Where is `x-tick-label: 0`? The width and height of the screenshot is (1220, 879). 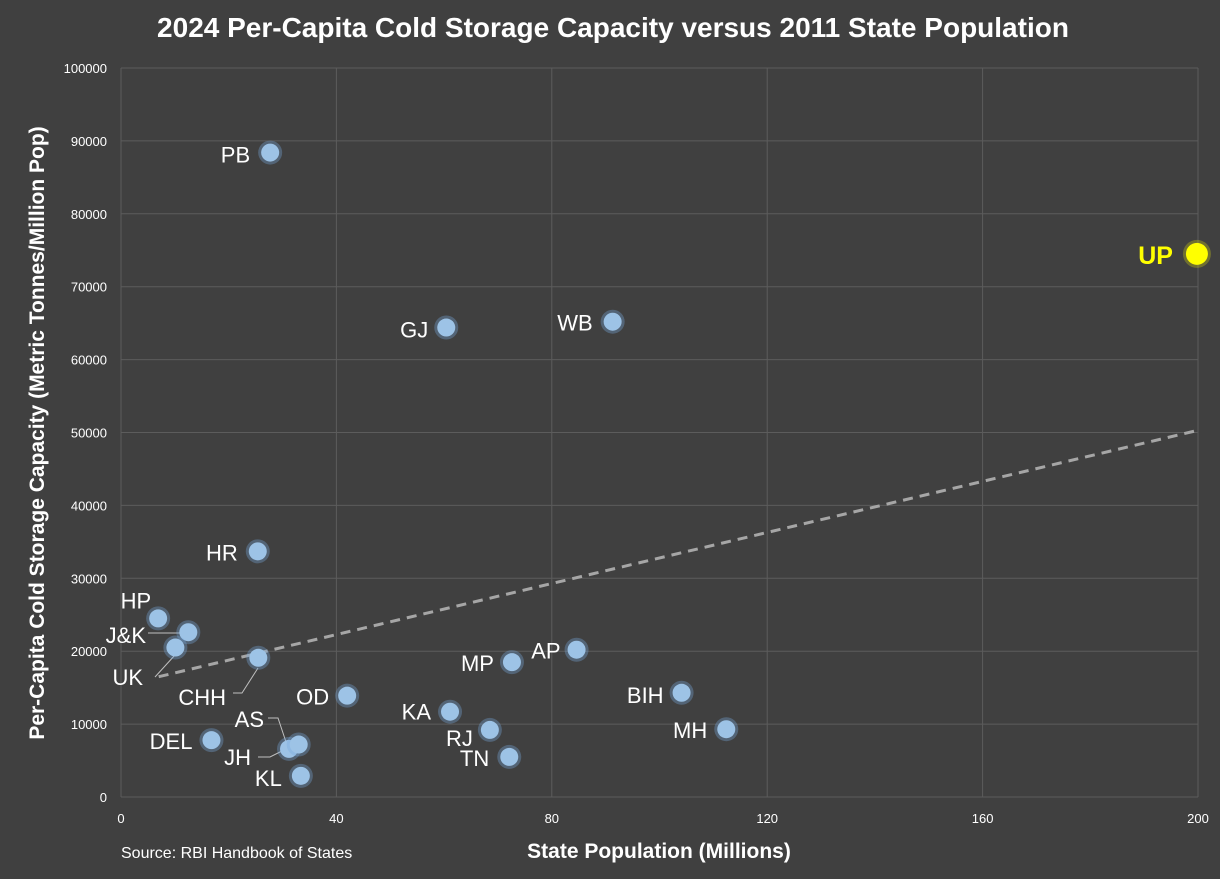 x-tick-label: 0 is located at coordinates (120, 818).